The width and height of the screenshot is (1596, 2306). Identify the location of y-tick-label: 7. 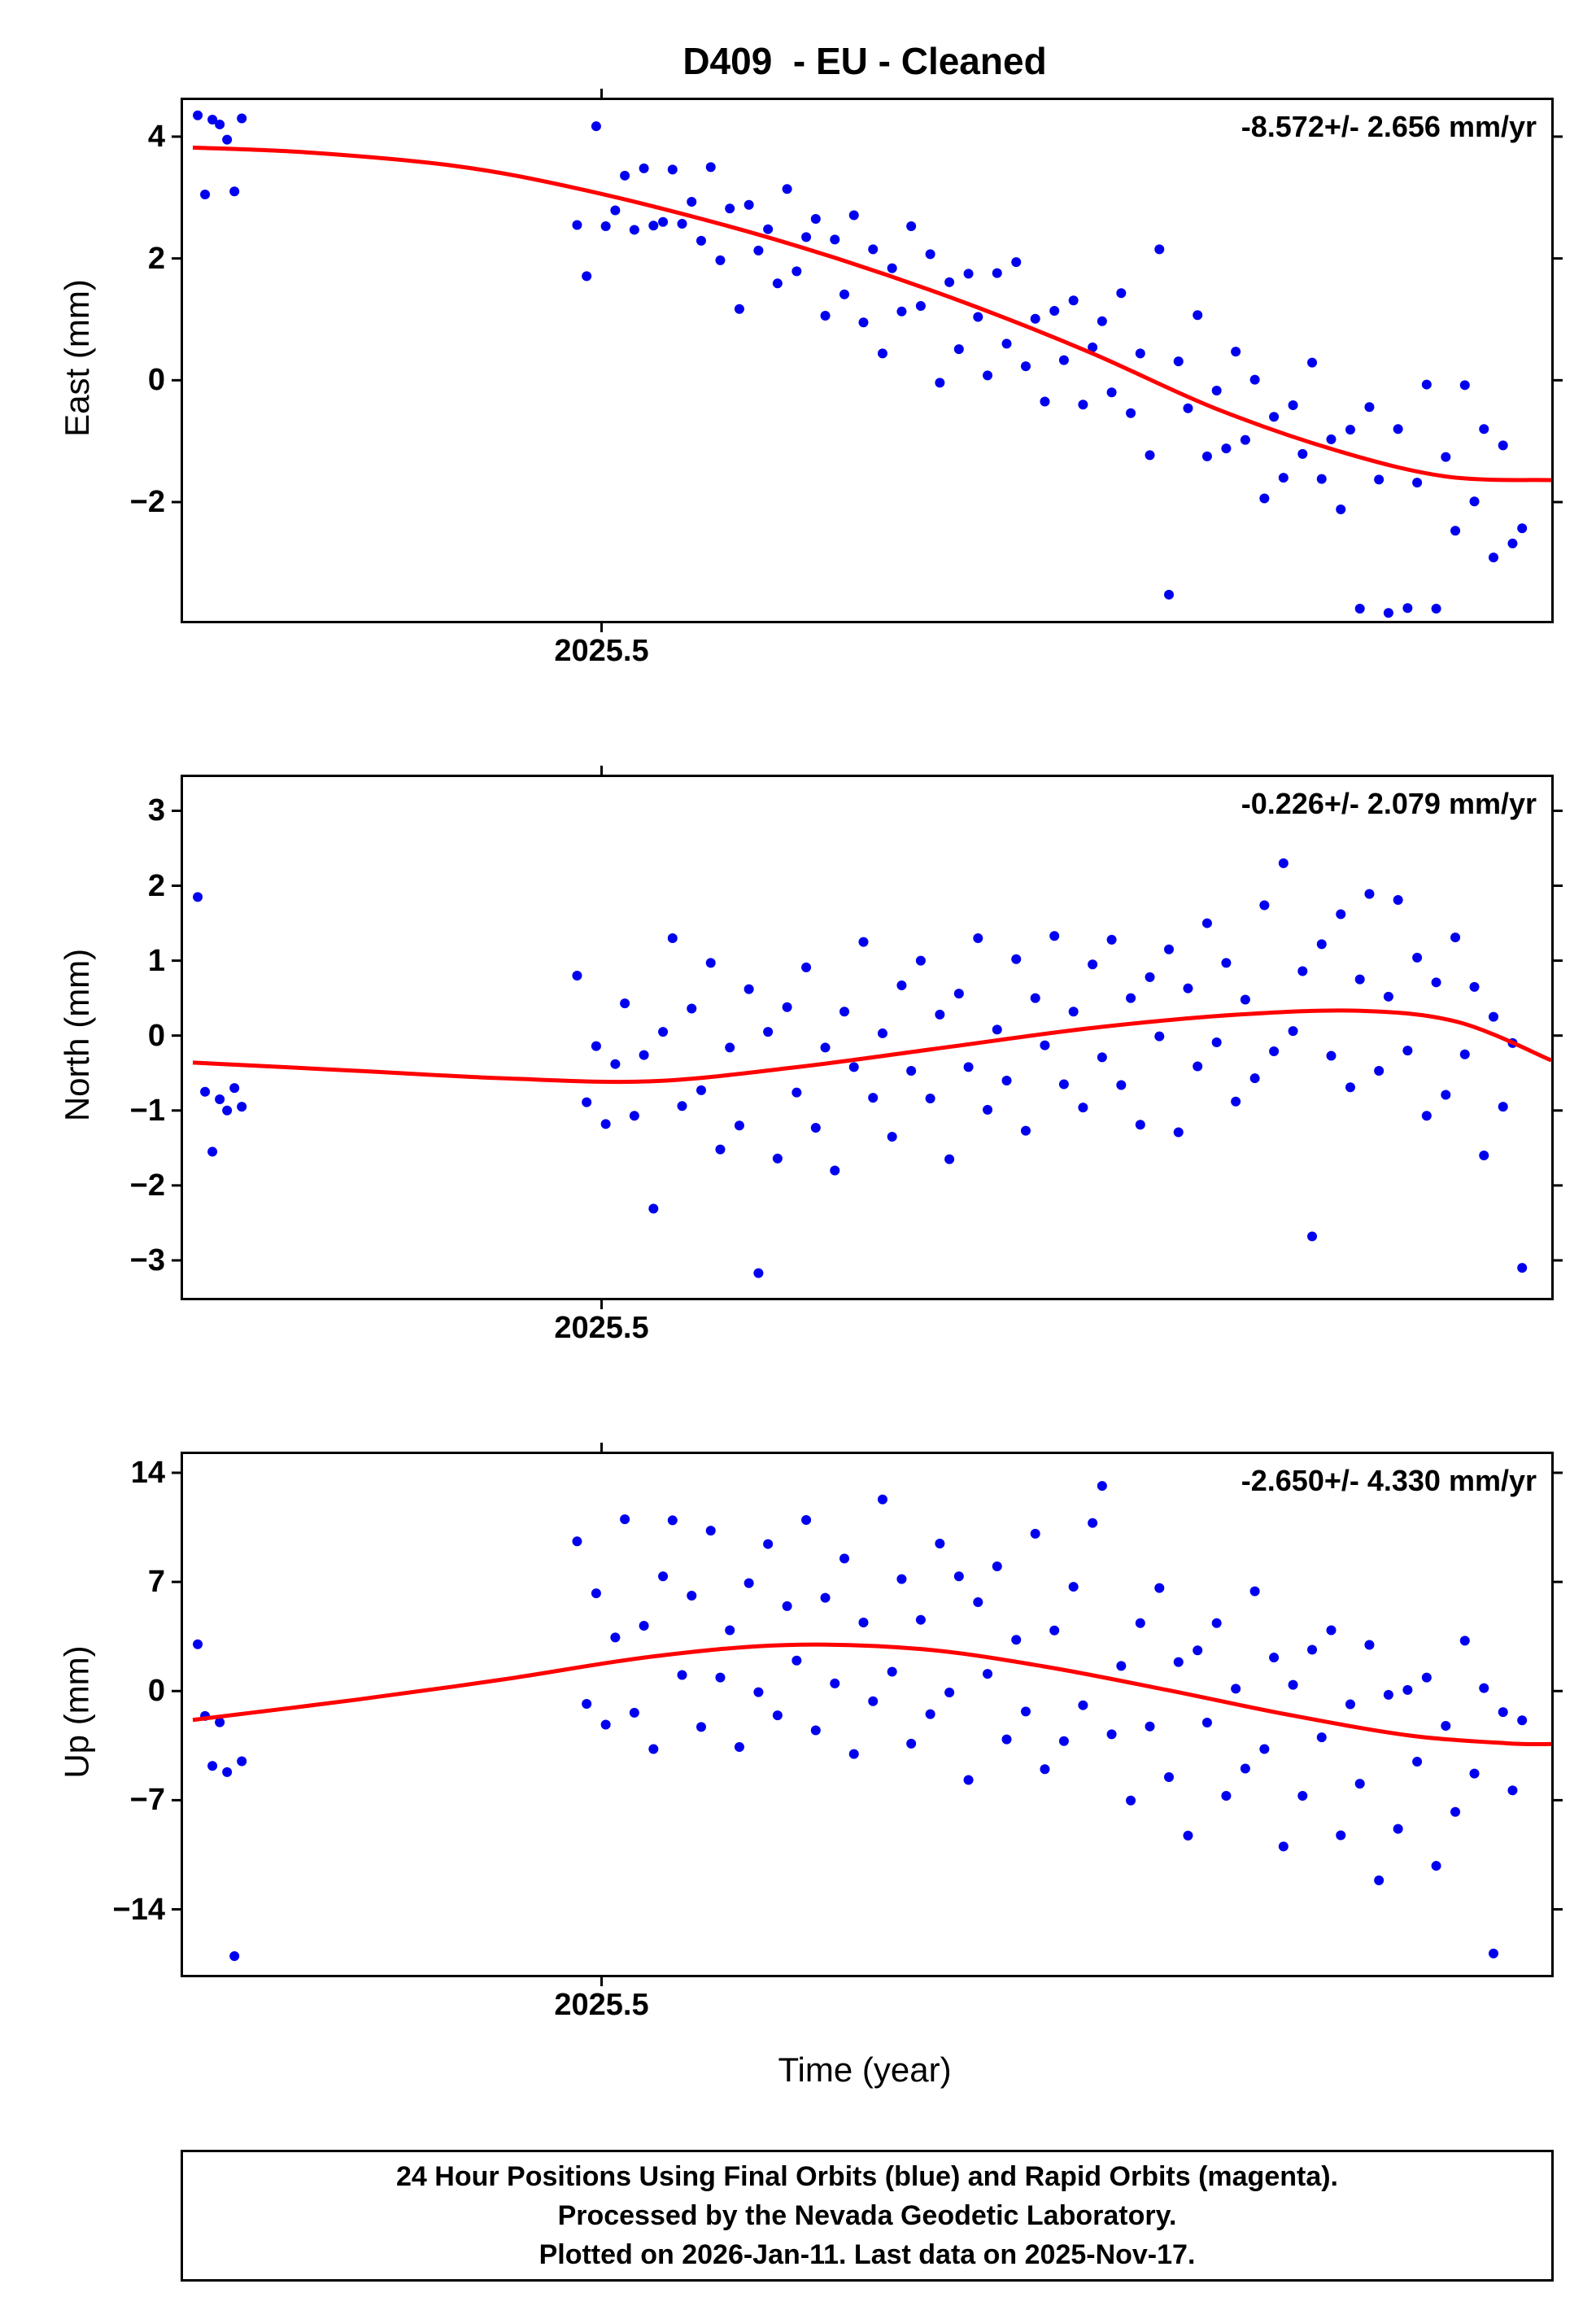
(156, 1582).